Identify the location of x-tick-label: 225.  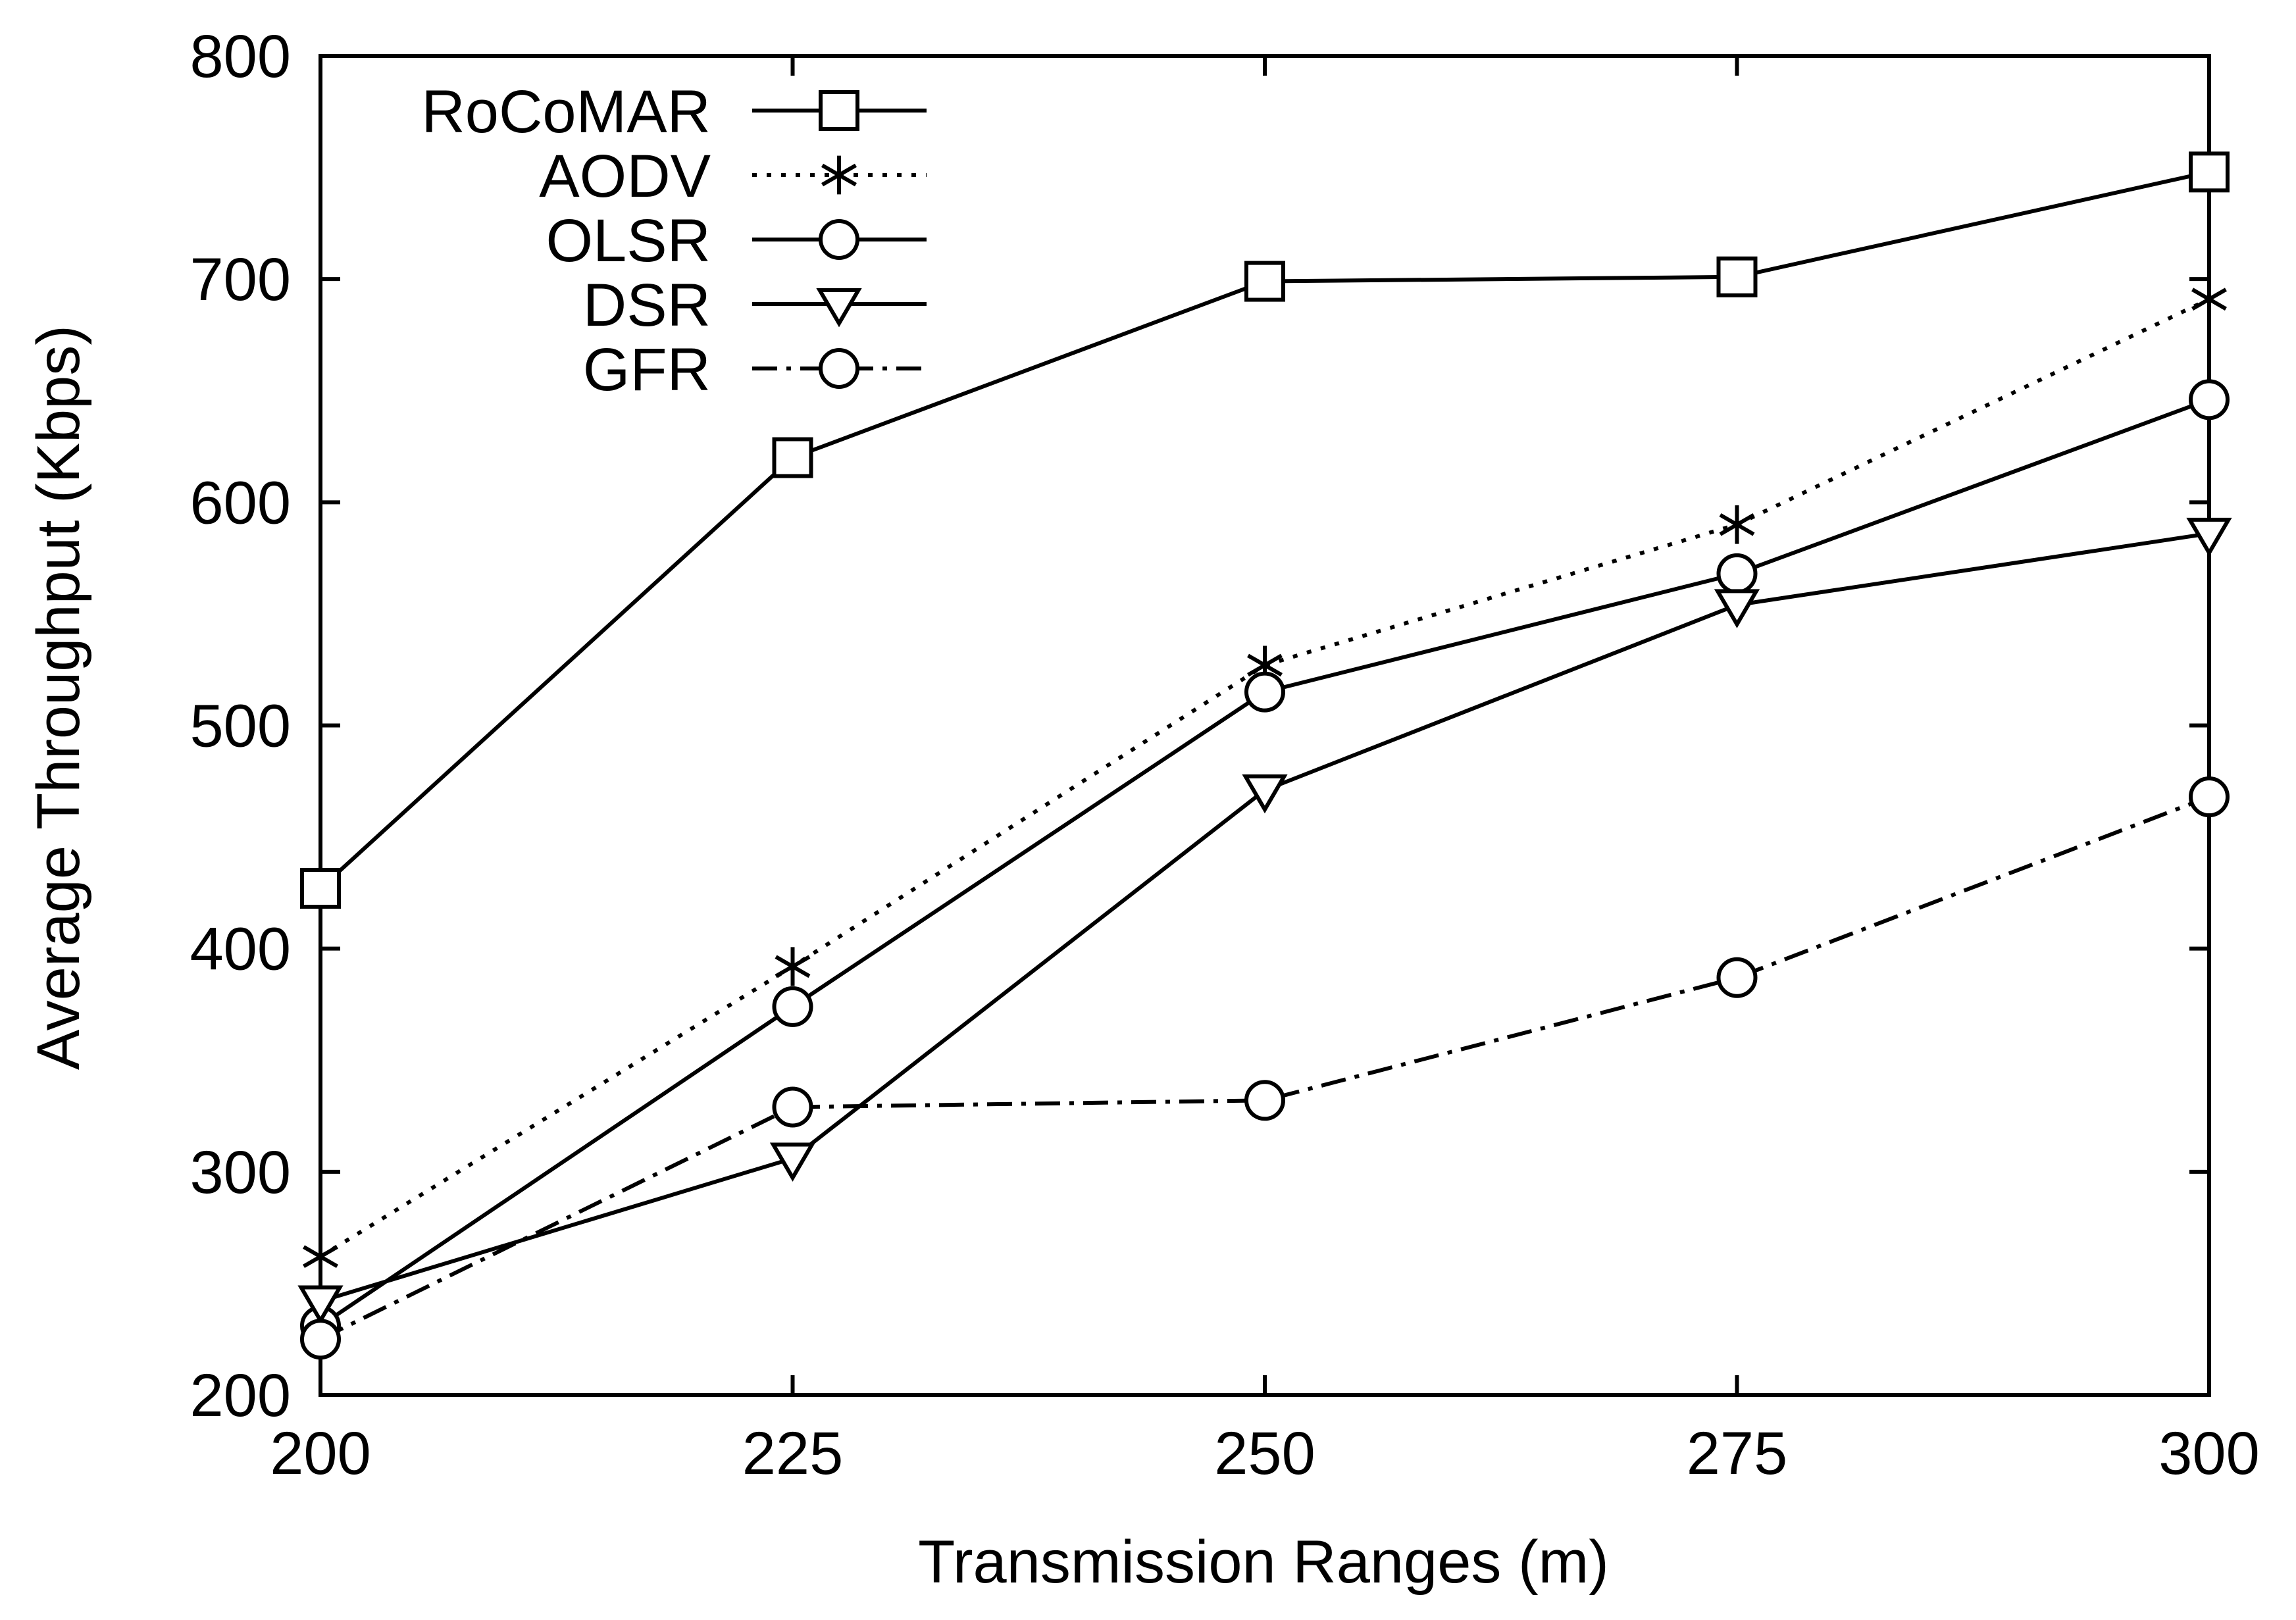
(793, 1453).